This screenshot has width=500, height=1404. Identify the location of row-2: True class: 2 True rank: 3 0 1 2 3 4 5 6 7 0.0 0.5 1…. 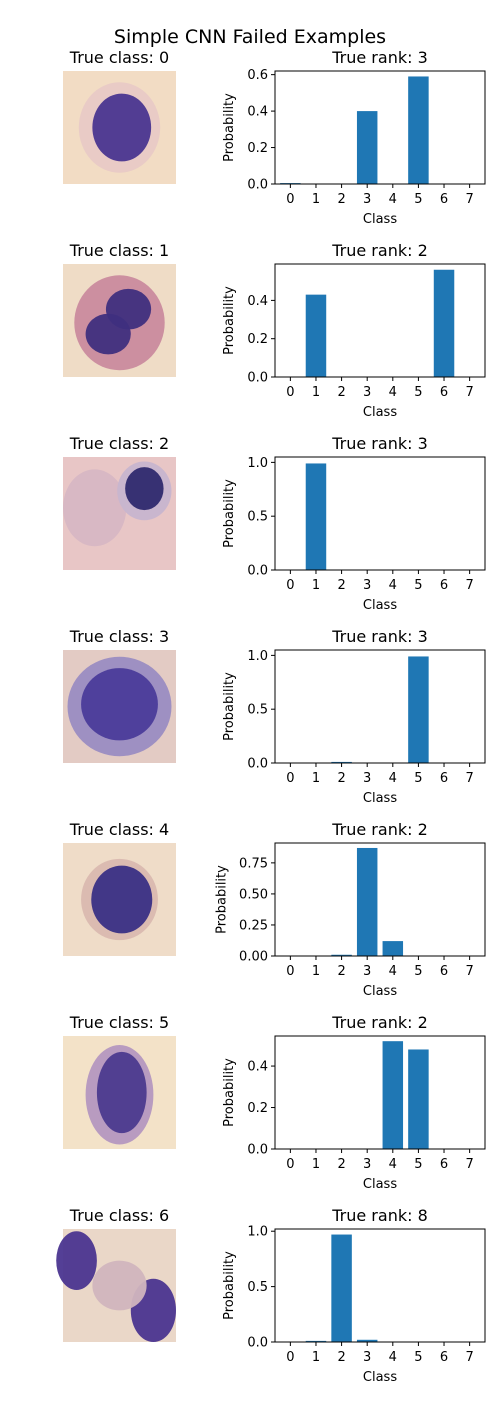
(274, 523).